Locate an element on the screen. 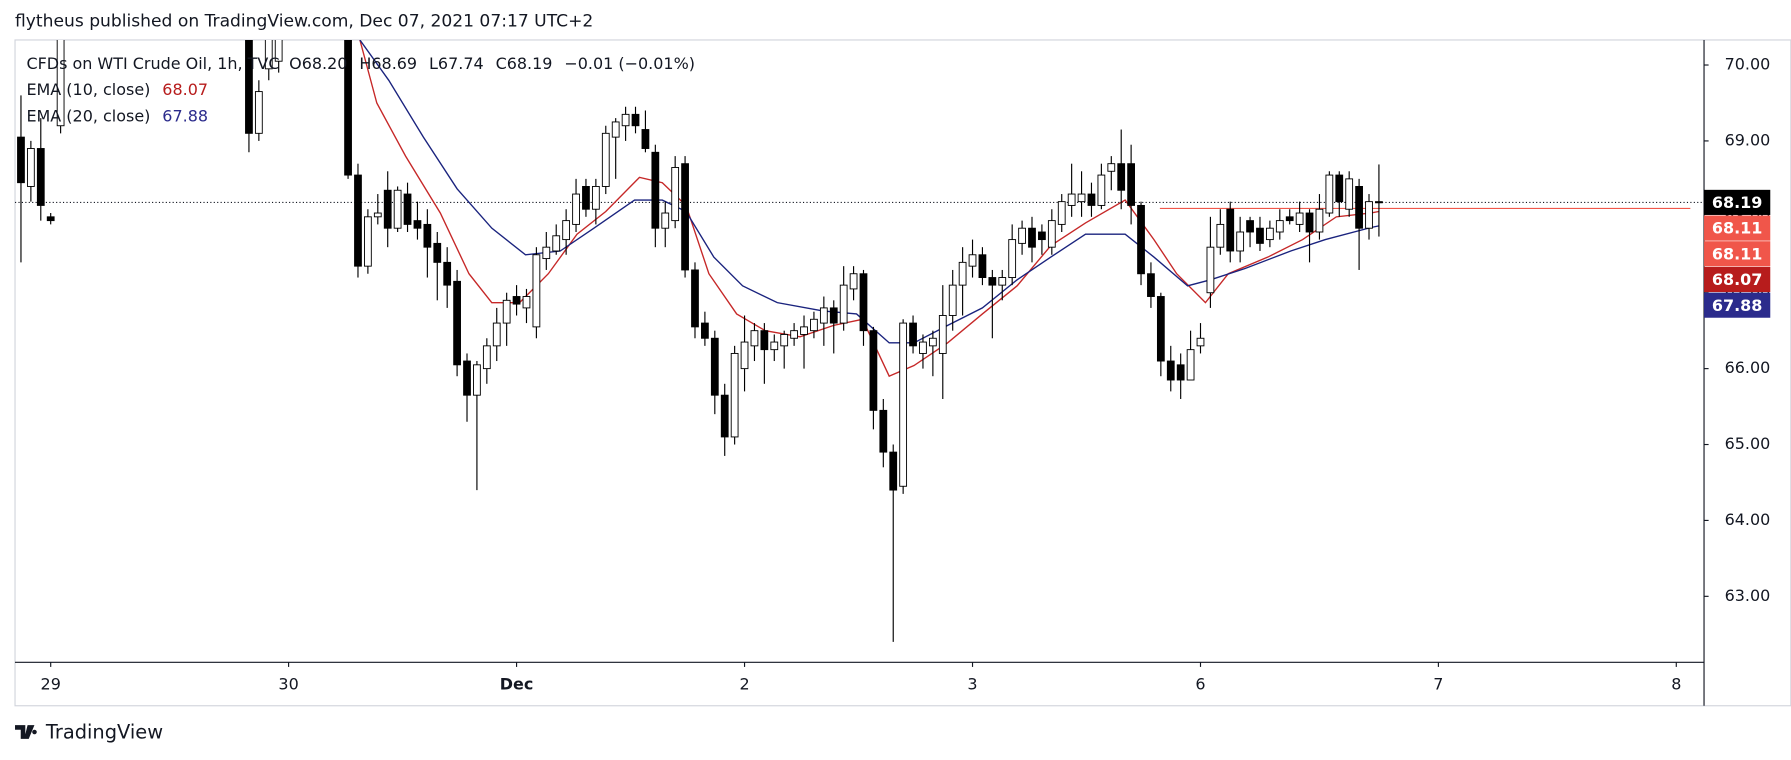 The width and height of the screenshot is (1791, 760). legend-ema: EMA (10, close) 68.07 is located at coordinates (117, 89).